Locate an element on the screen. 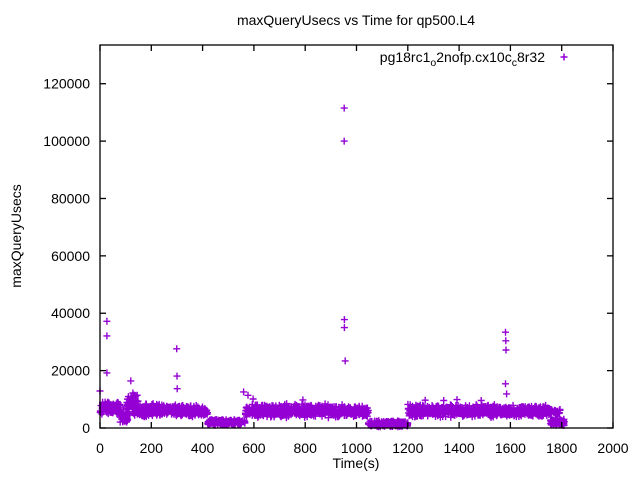 The height and width of the screenshot is (480, 640). x-tick-label: 1800 is located at coordinates (561, 448).